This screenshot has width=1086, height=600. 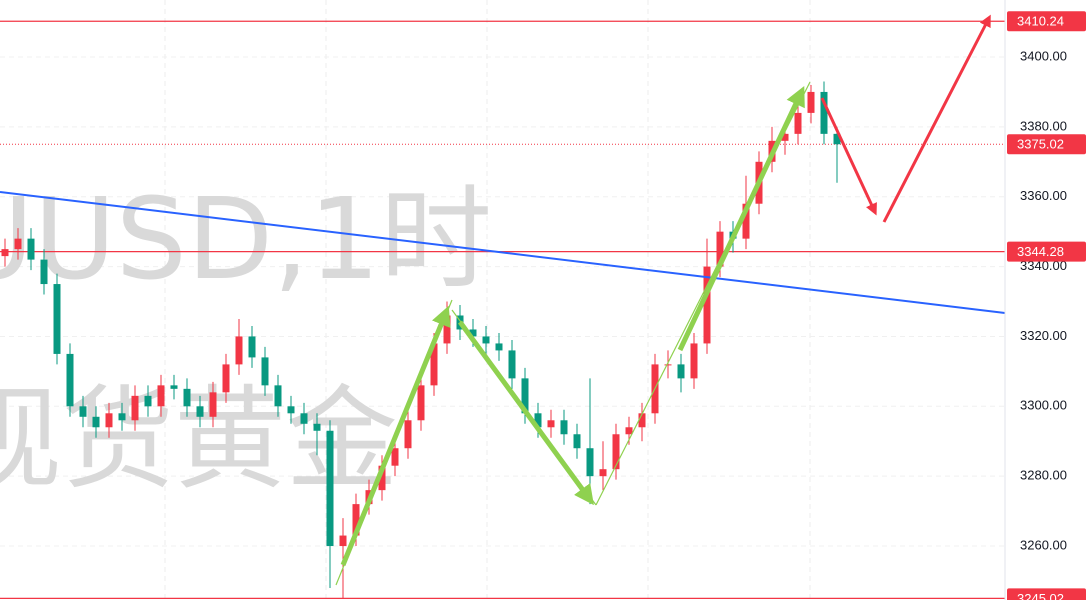 I want to click on y-tick-label: 3380.00, so click(x=1043, y=125).